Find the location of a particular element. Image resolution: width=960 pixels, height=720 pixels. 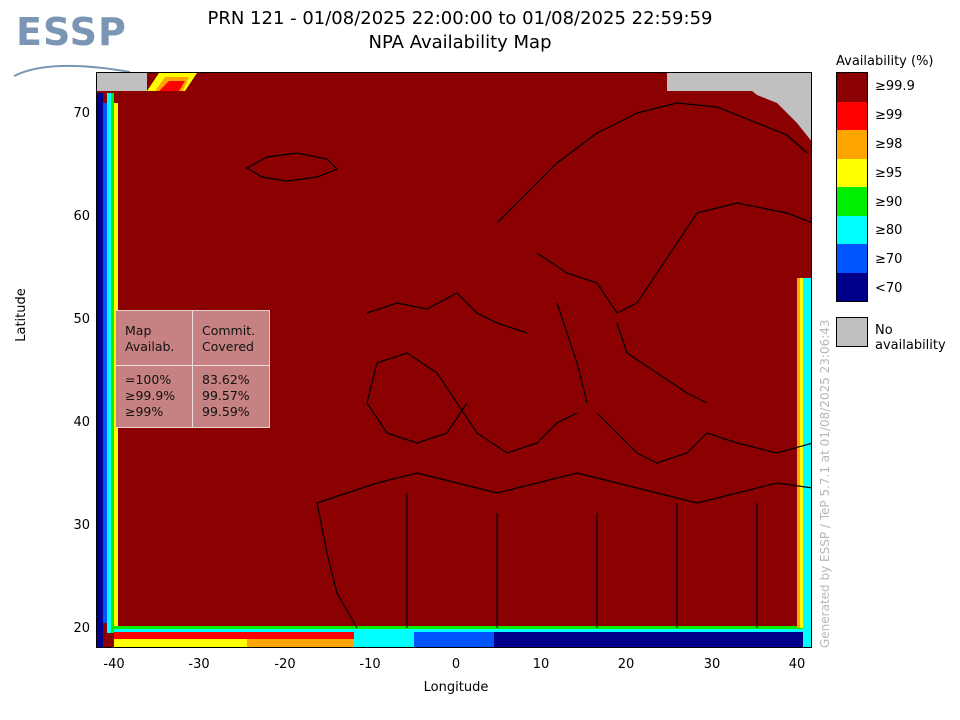

y-tick-50: 50 is located at coordinates (81, 319).